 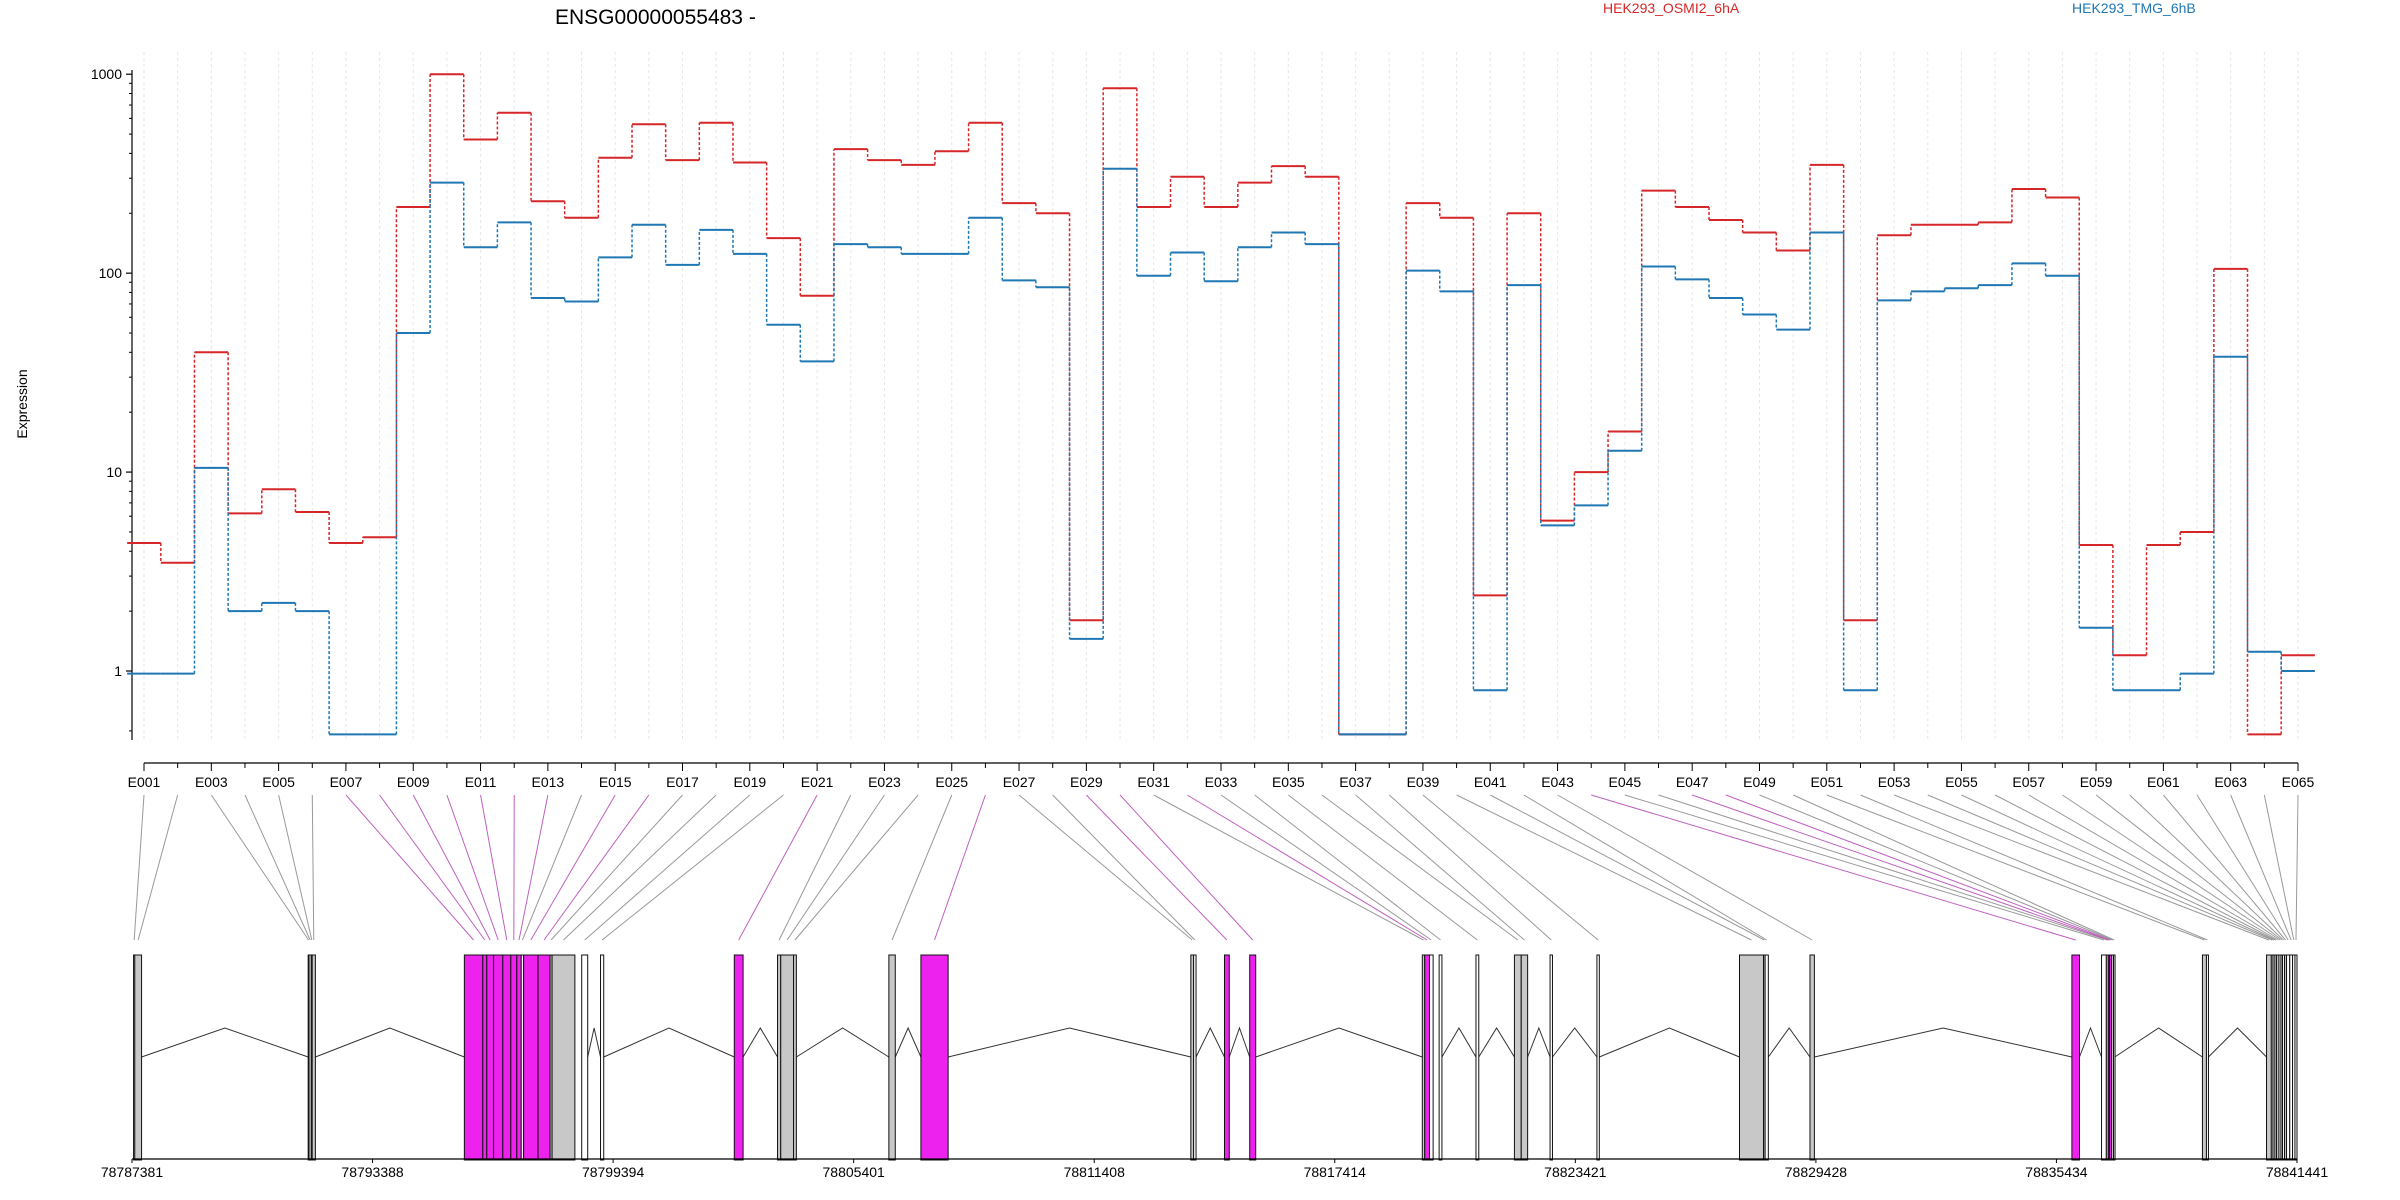 What do you see at coordinates (211, 782) in the screenshot?
I see `exon-label-E003: E003` at bounding box center [211, 782].